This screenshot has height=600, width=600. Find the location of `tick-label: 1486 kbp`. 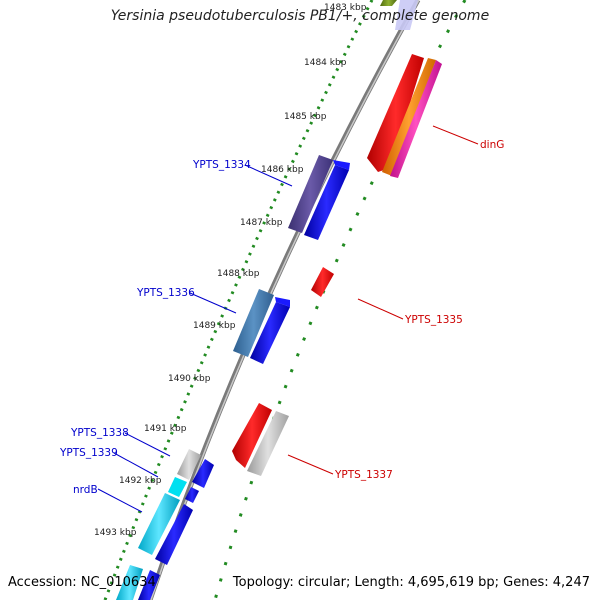

tick-label: 1486 kbp is located at coordinates (282, 170).